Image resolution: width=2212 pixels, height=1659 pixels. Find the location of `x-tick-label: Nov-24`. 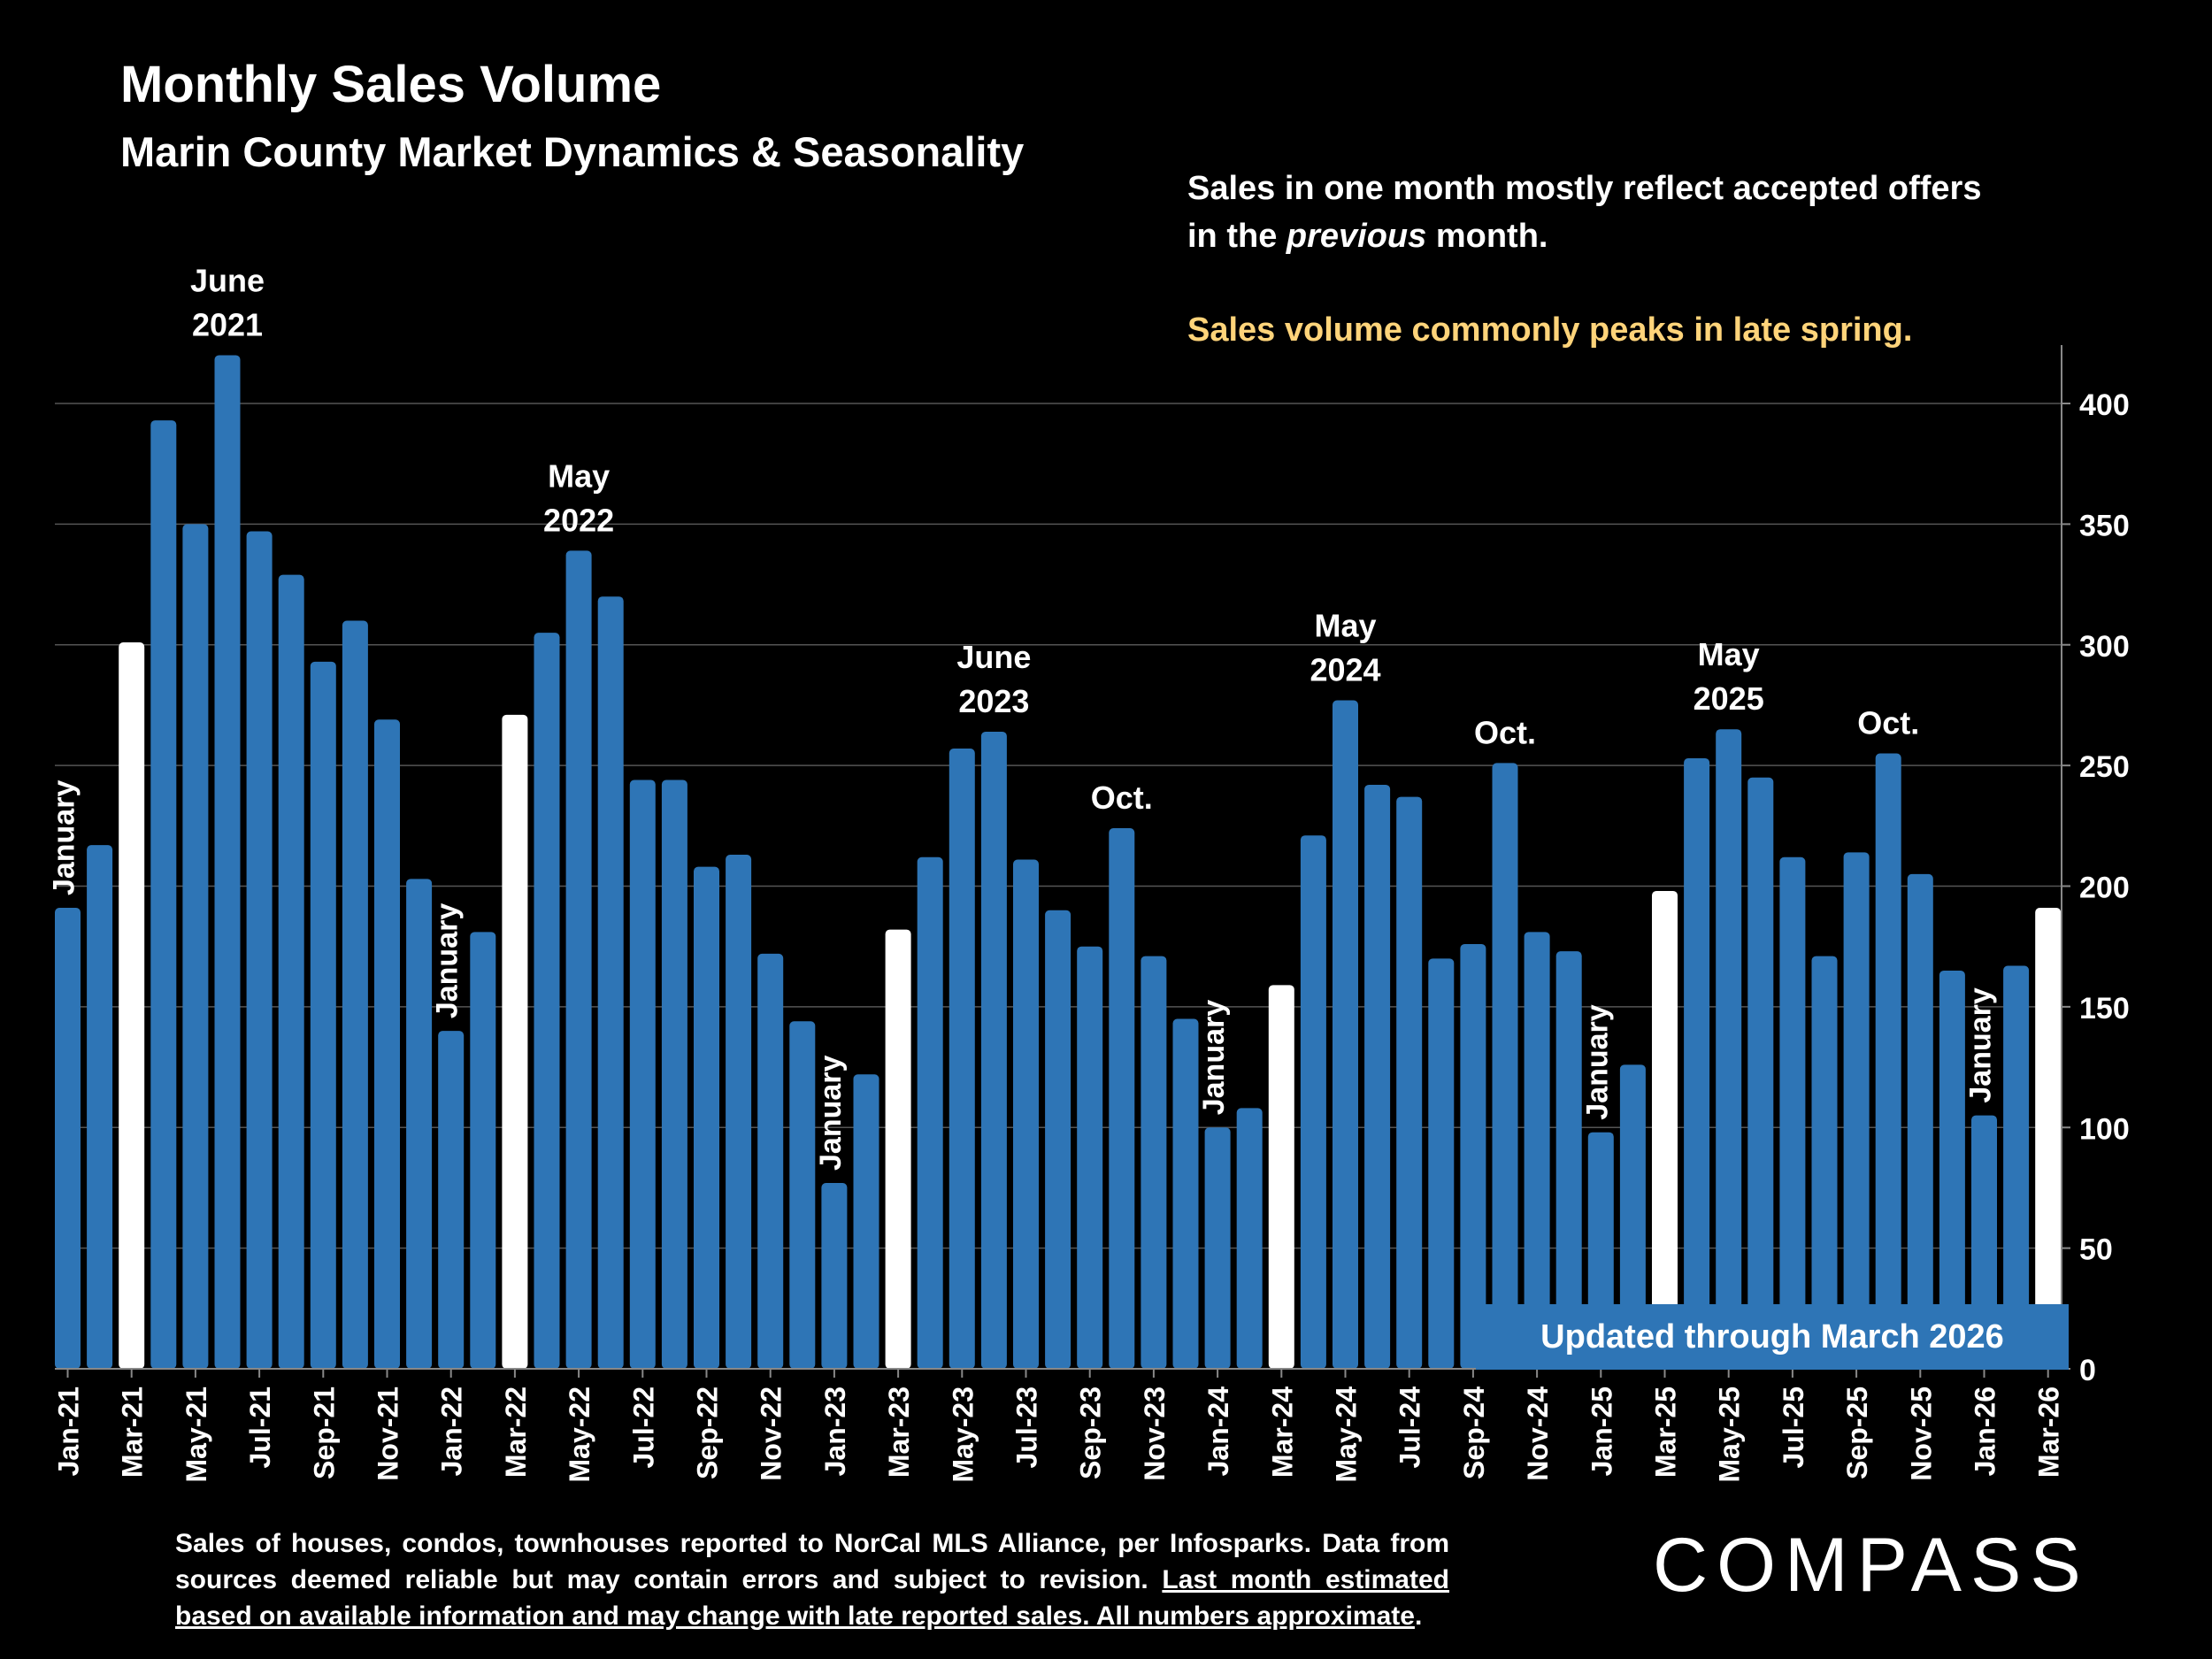

x-tick-label: Nov-24 is located at coordinates (1538, 1434).